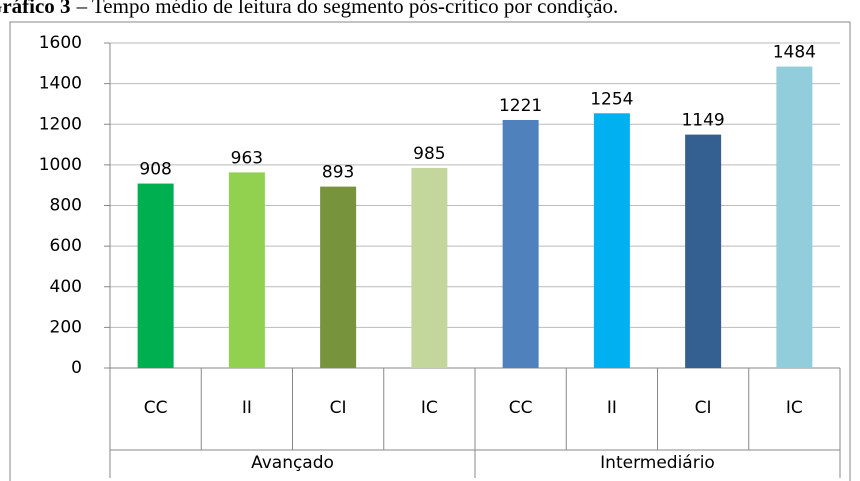 This screenshot has height=481, width=860. What do you see at coordinates (76, 368) in the screenshot?
I see `y-tick-label: 0` at bounding box center [76, 368].